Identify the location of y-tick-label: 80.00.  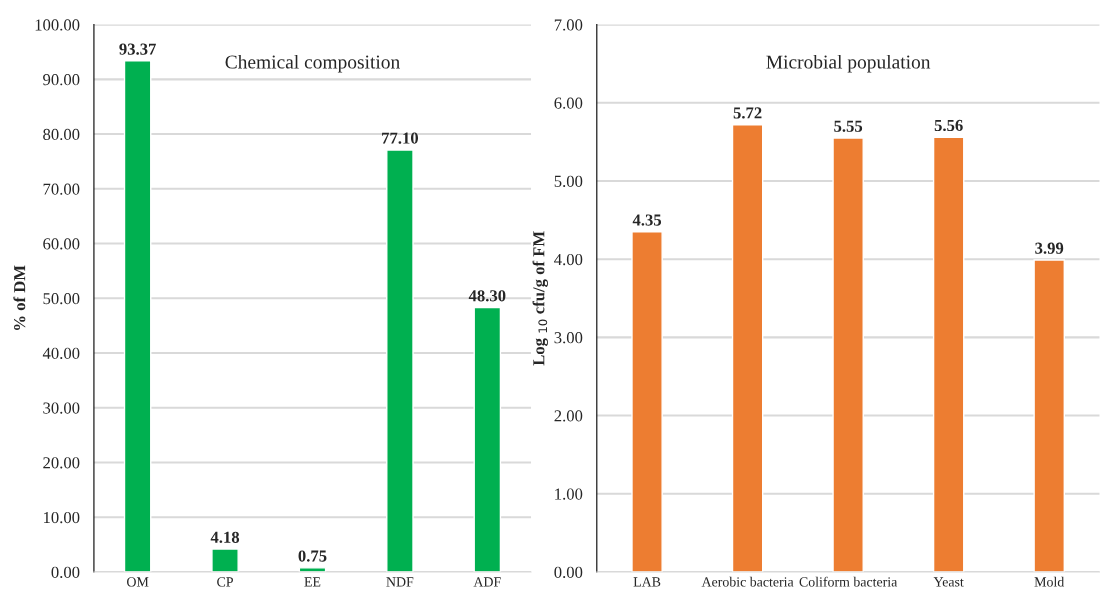
(61, 134).